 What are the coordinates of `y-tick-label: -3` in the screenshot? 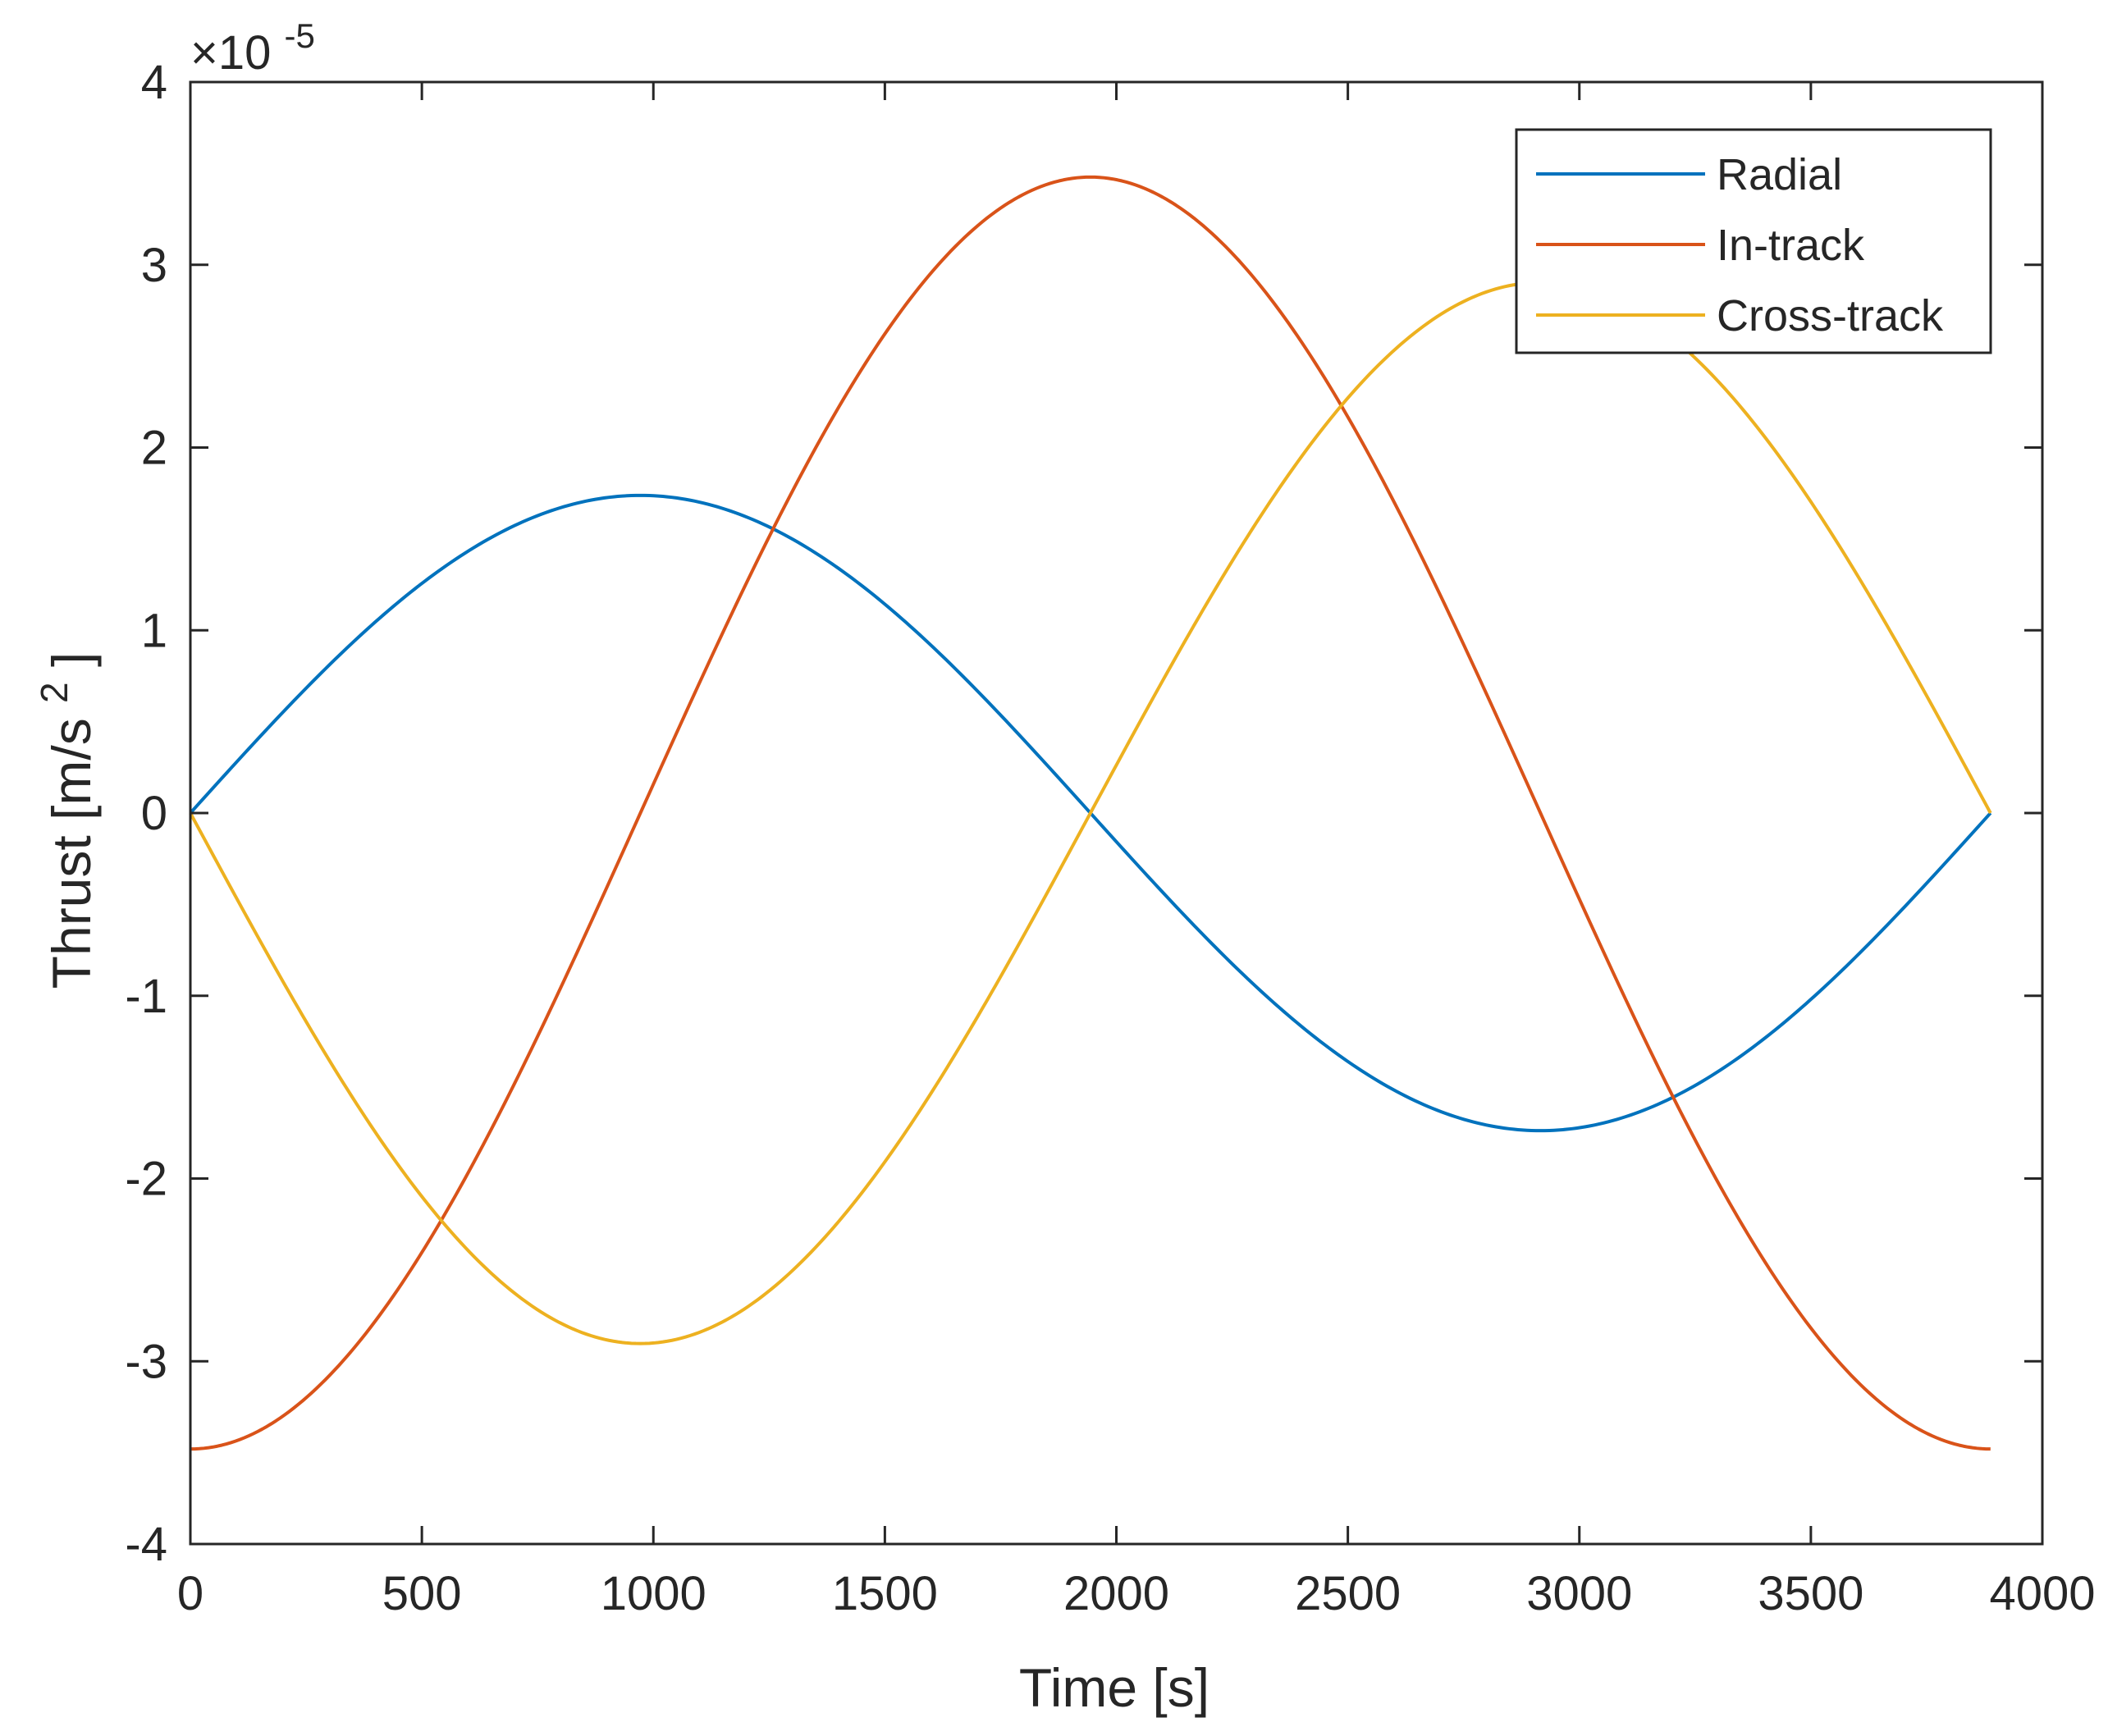 It's located at (146, 1361).